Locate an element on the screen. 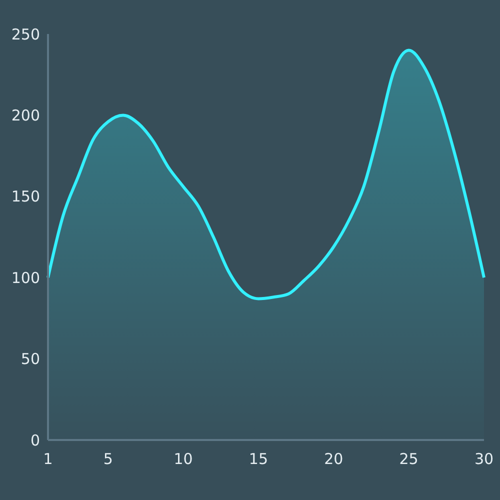  x-tick-label: 30 is located at coordinates (484, 459).